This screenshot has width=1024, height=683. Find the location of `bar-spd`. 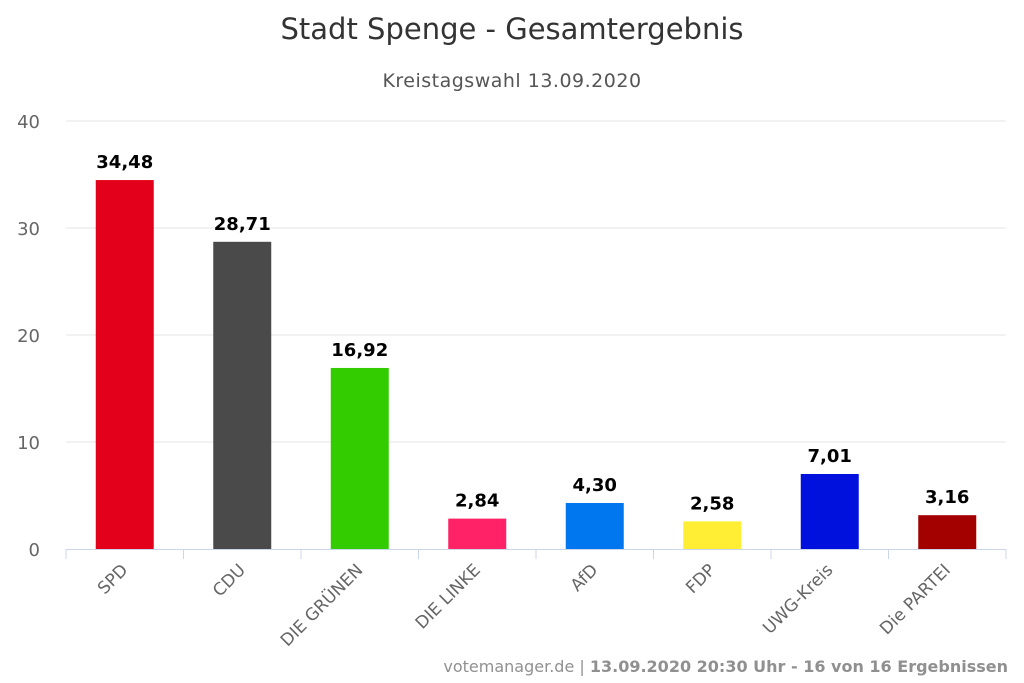

bar-spd is located at coordinates (124, 364).